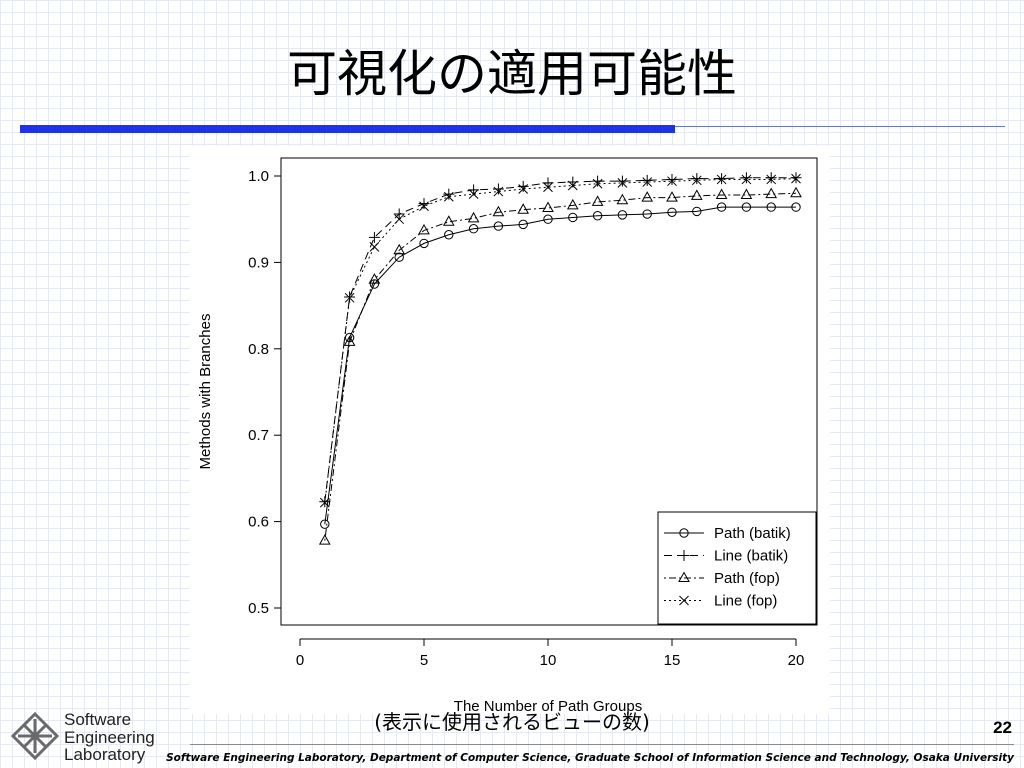 This screenshot has height=768, width=1024. What do you see at coordinates (751, 556) in the screenshot?
I see `legend-label: Line (batik)` at bounding box center [751, 556].